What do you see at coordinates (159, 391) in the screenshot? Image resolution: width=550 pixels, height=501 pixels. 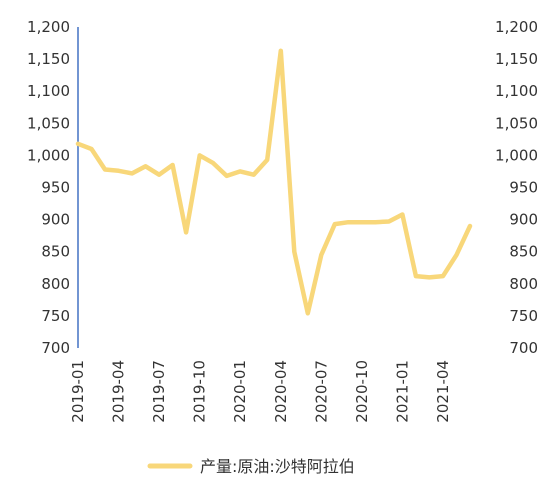 I see `x-tick-label: 2019-07` at bounding box center [159, 391].